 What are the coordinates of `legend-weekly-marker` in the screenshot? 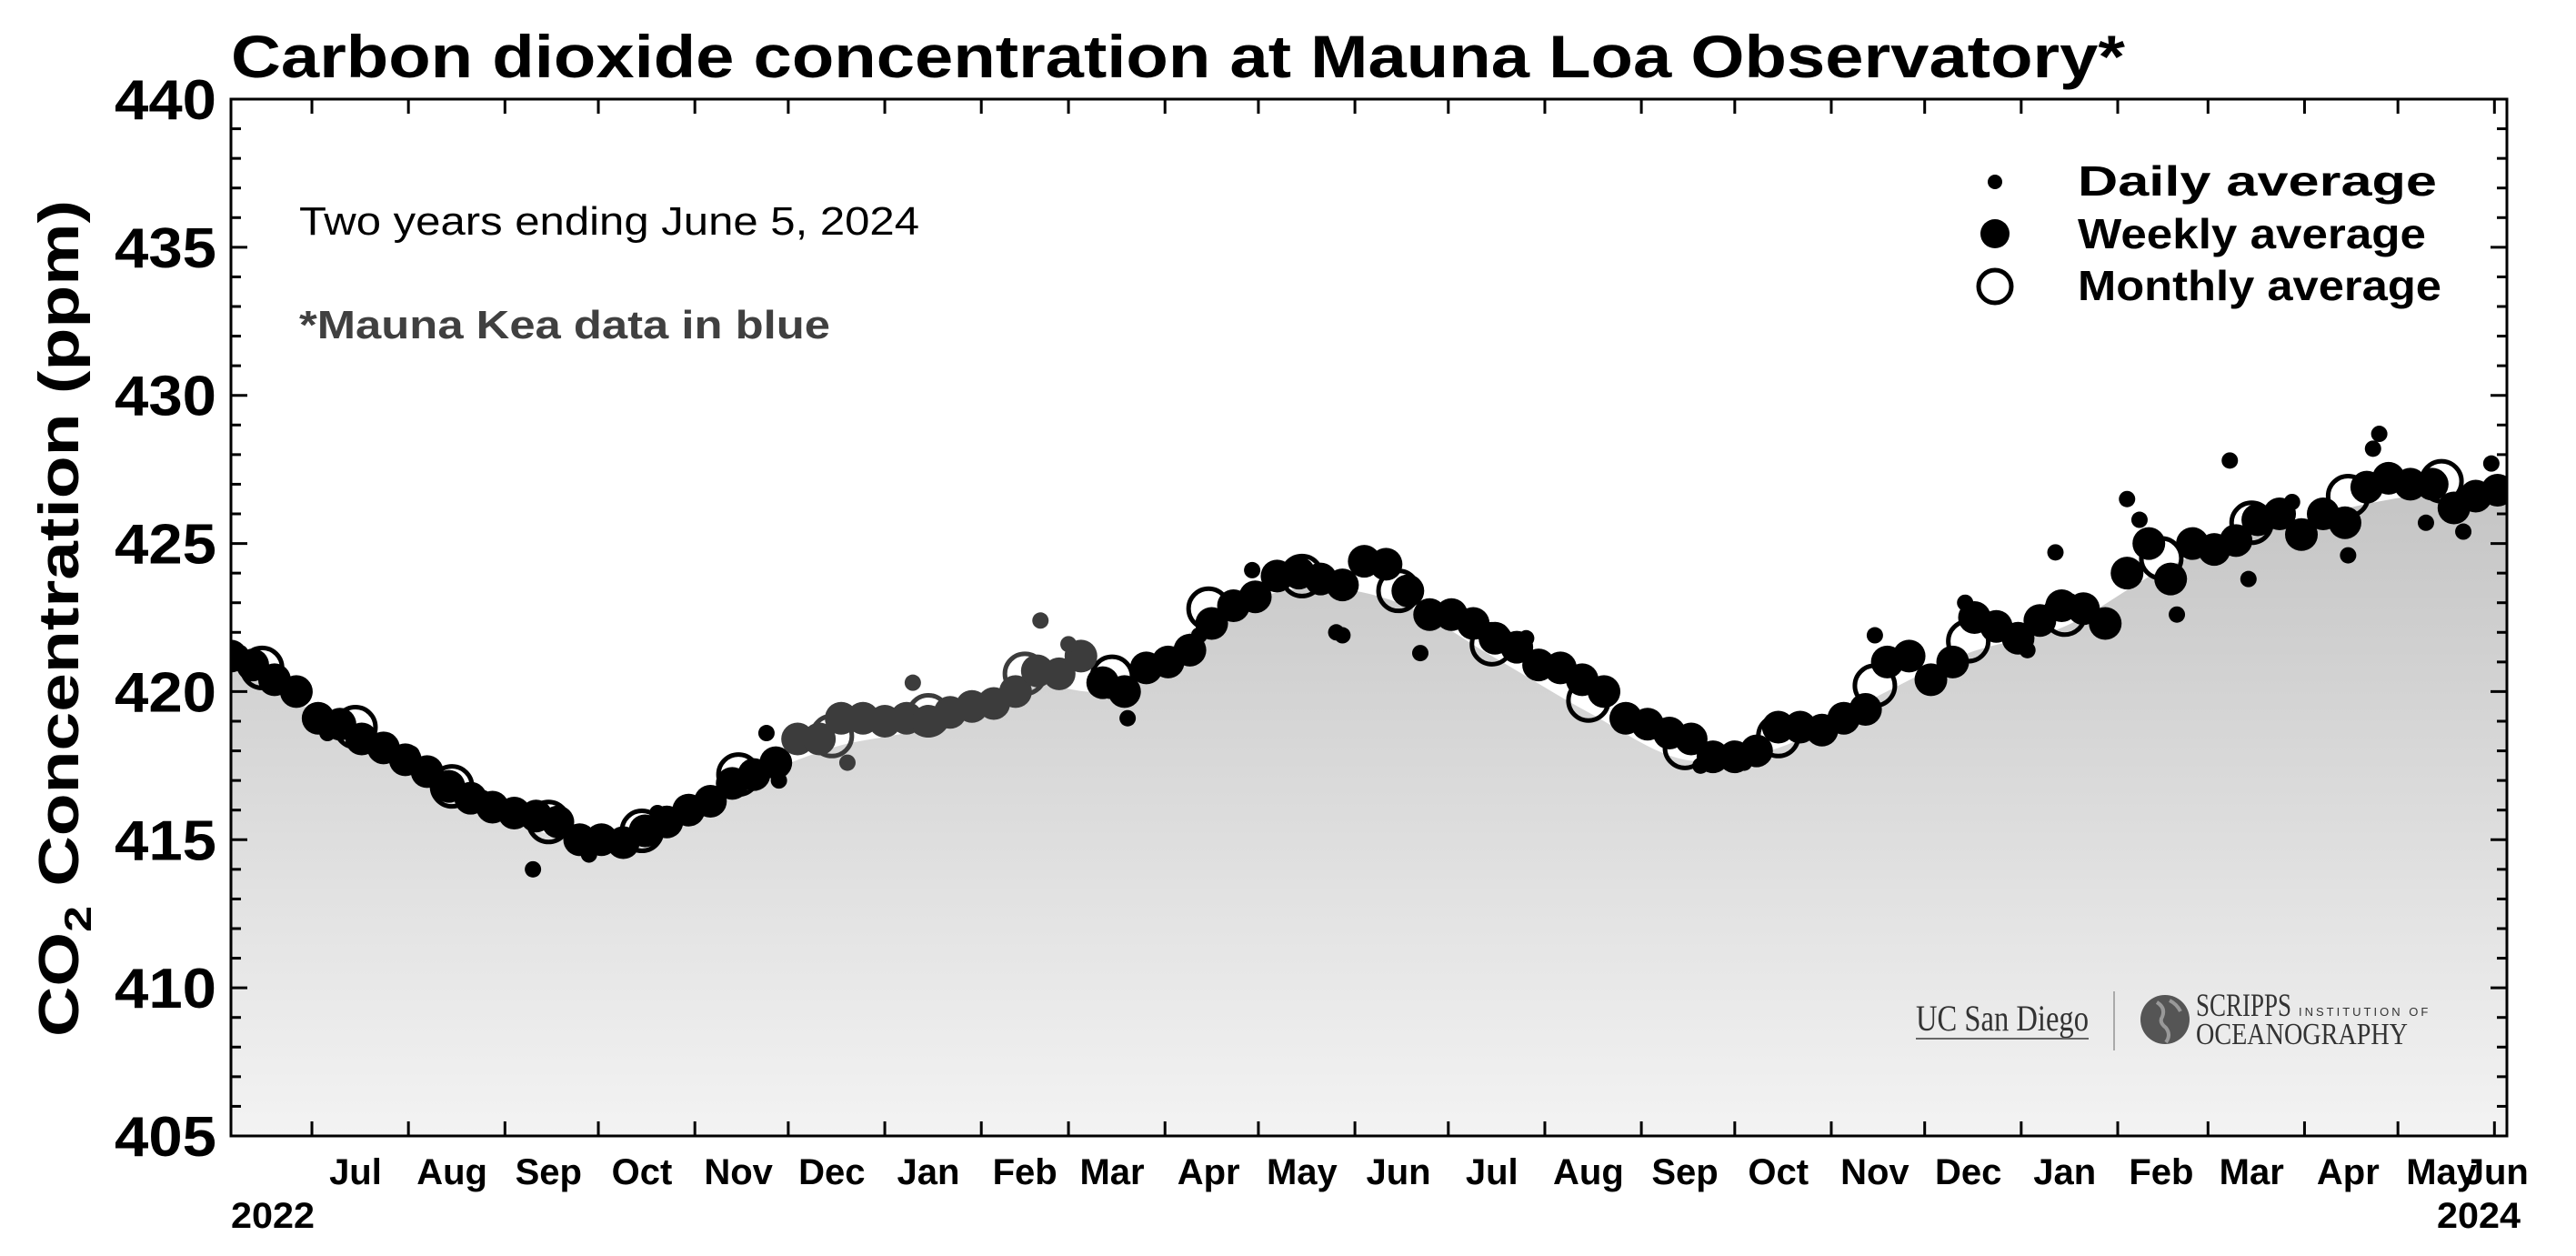 It's located at (1995, 233).